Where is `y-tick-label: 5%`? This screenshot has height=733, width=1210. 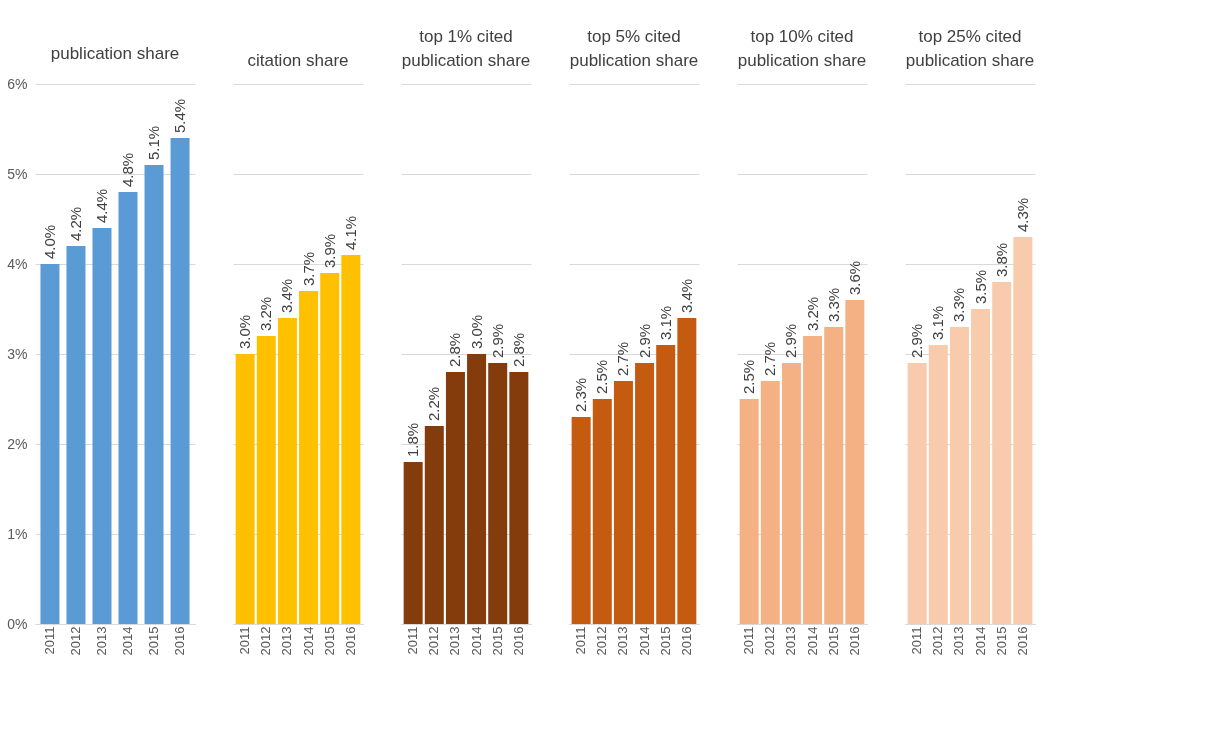
y-tick-label: 5% is located at coordinates (17, 173).